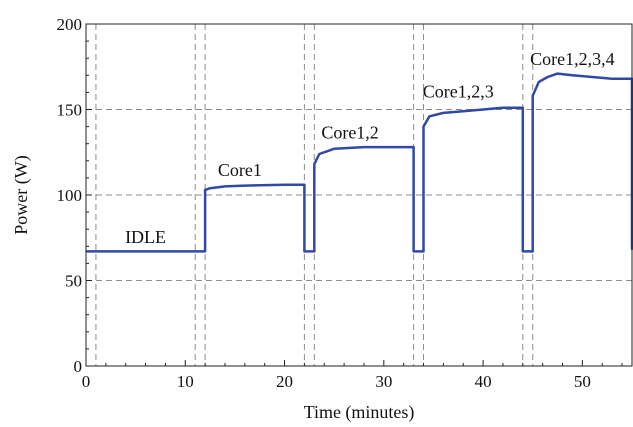 This screenshot has width=633, height=427. What do you see at coordinates (572, 59) in the screenshot?
I see `phase-annotation: Core1,2,3,4` at bounding box center [572, 59].